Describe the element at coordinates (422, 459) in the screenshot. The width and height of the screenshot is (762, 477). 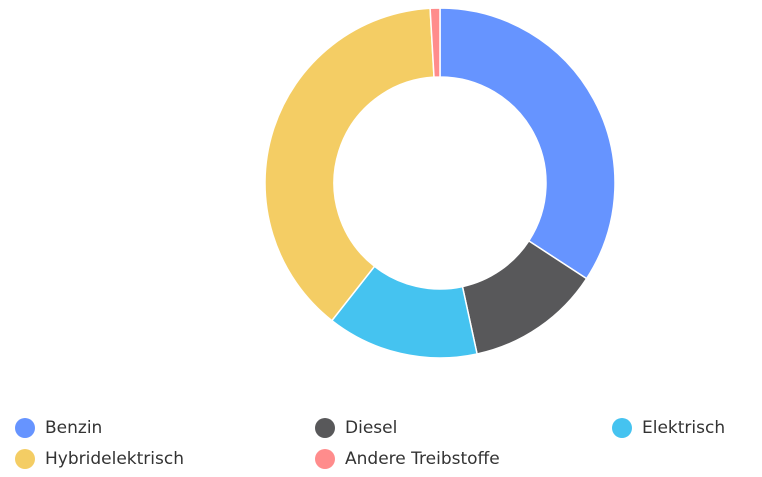
I see `legend-label: Andere Treibstoffe` at that location.